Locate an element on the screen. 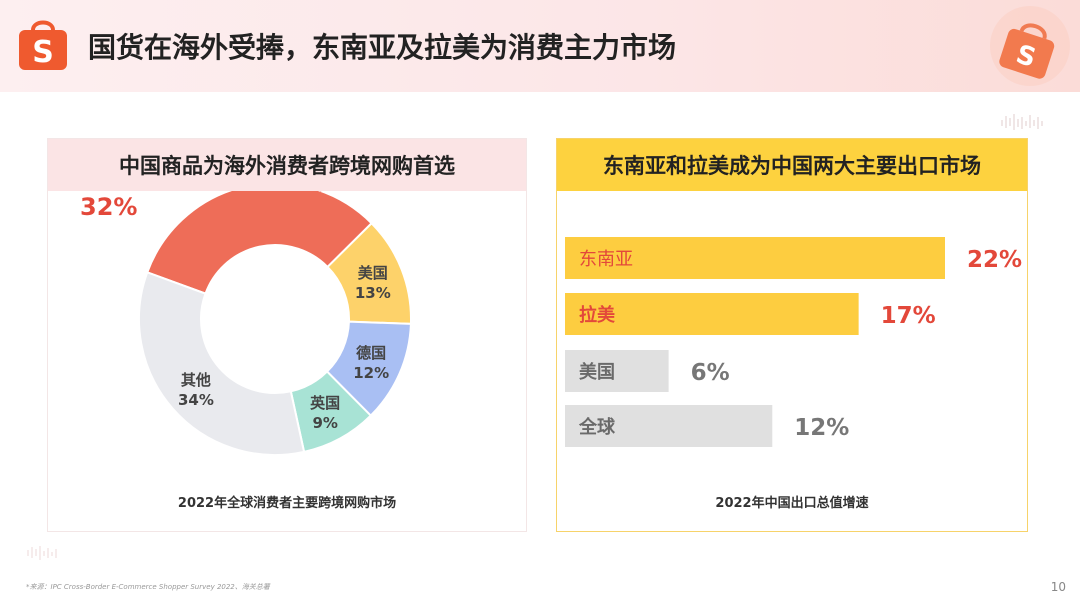 The width and height of the screenshot is (1080, 608). donut-label: 德国 is located at coordinates (371, 353).